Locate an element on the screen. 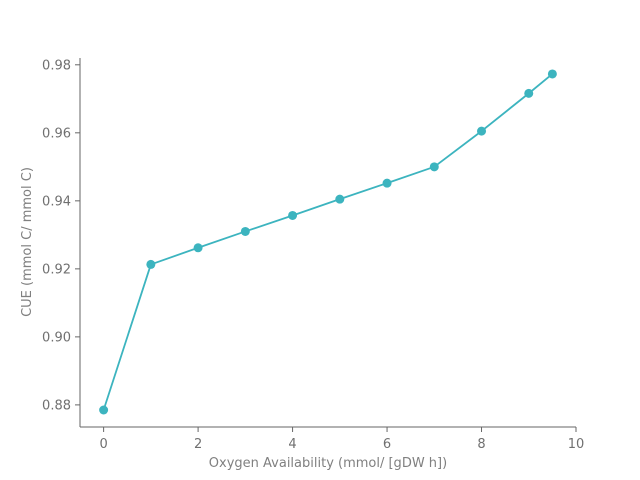 The width and height of the screenshot is (640, 480). y-tick-label: 0.90 is located at coordinates (56, 337).